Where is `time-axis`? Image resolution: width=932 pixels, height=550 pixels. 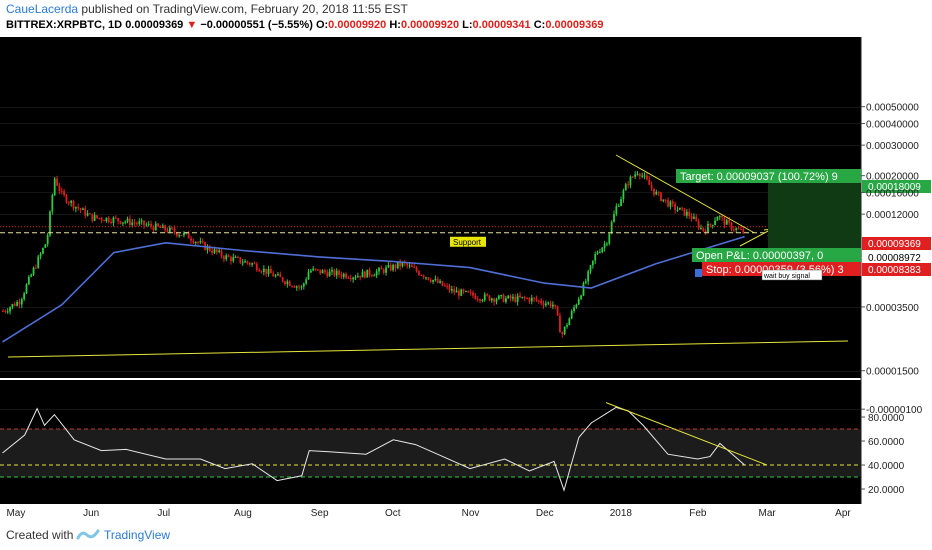
time-axis is located at coordinates (466, 512).